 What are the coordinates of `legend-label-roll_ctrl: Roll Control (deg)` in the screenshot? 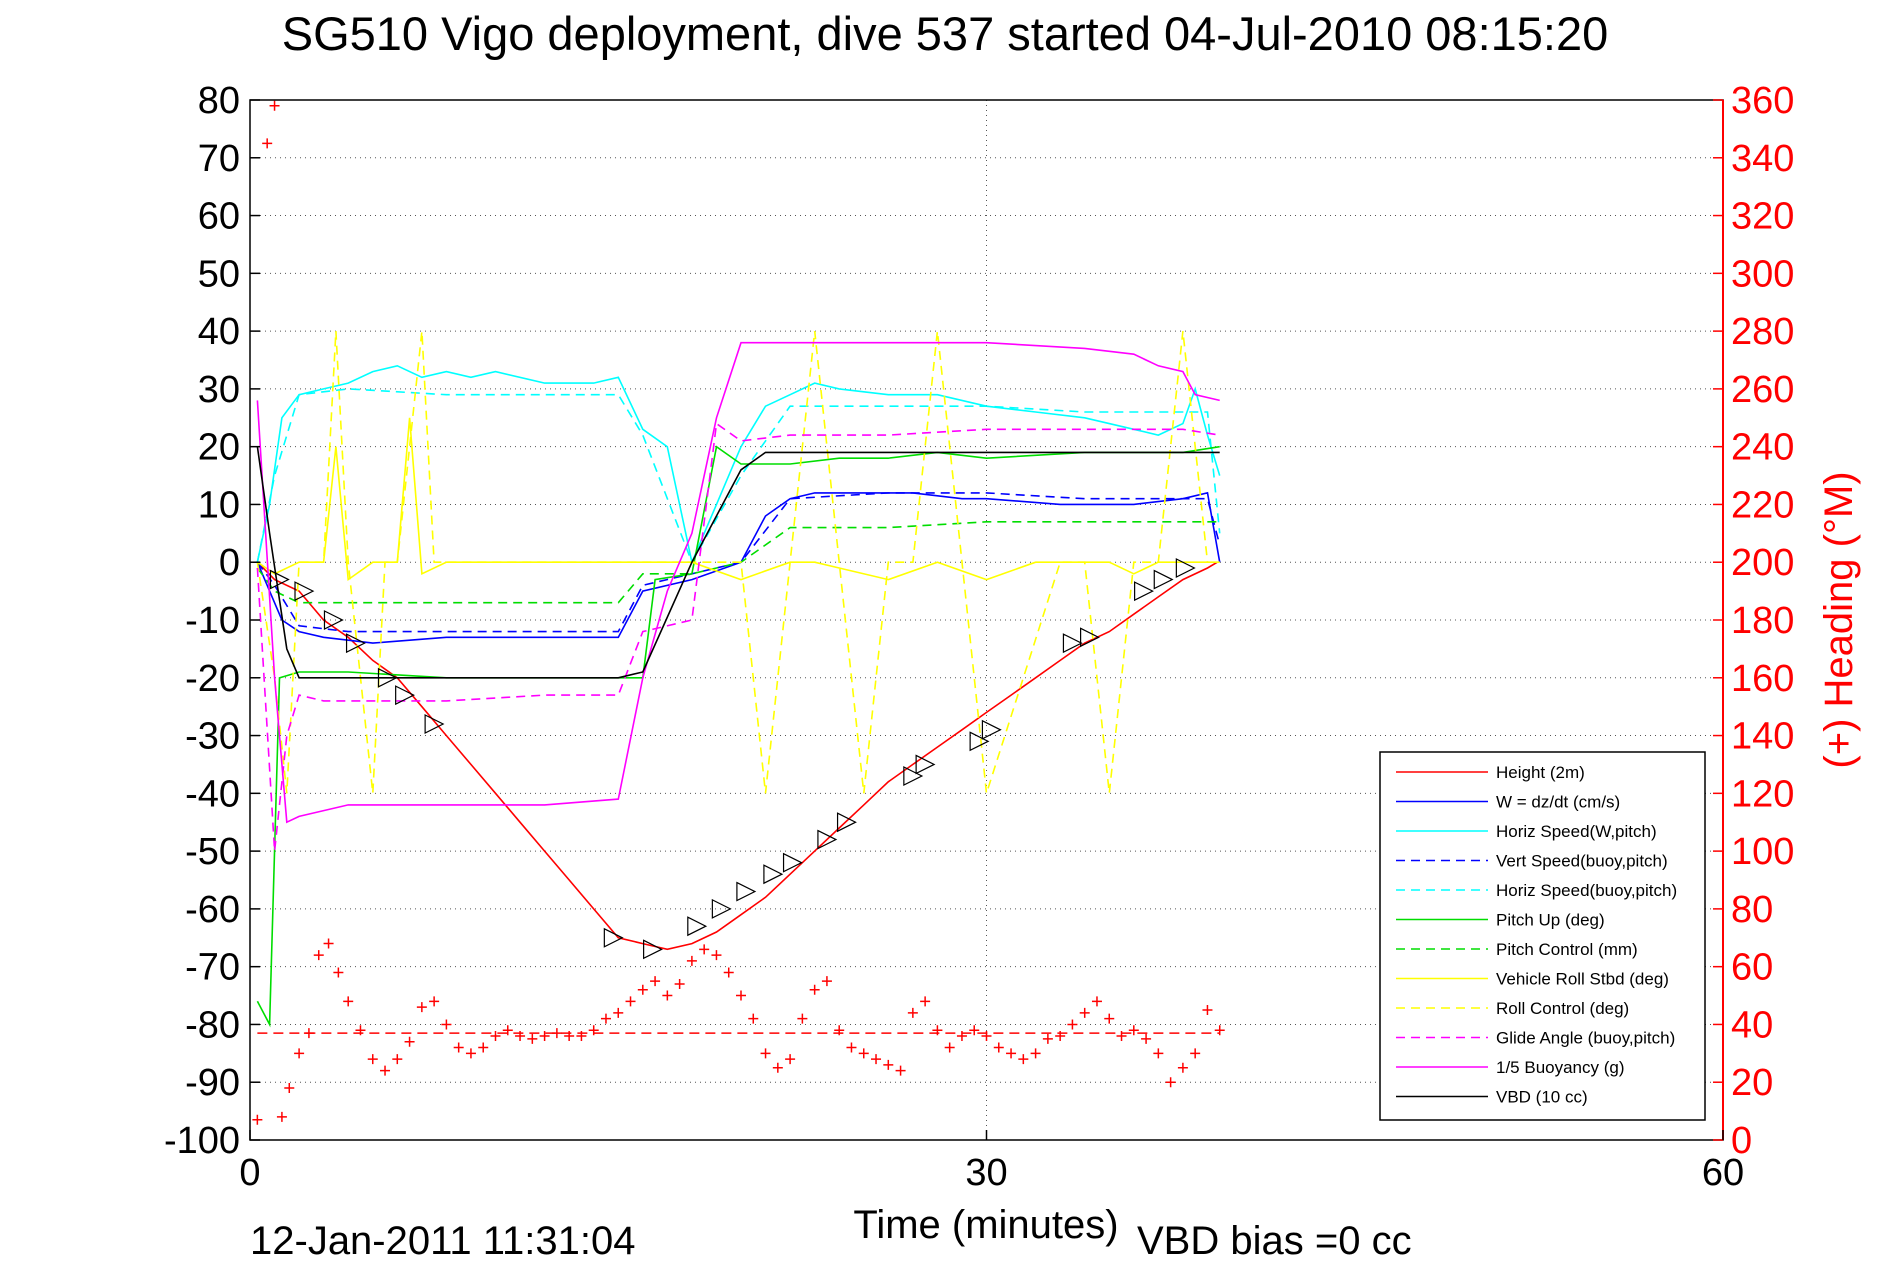 It's located at (1562, 1008).